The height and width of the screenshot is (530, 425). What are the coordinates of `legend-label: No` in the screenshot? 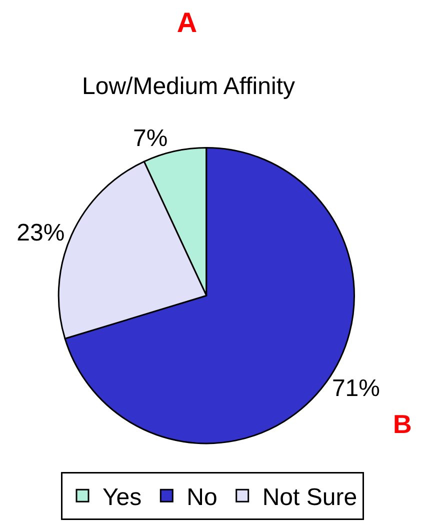 It's located at (202, 497).